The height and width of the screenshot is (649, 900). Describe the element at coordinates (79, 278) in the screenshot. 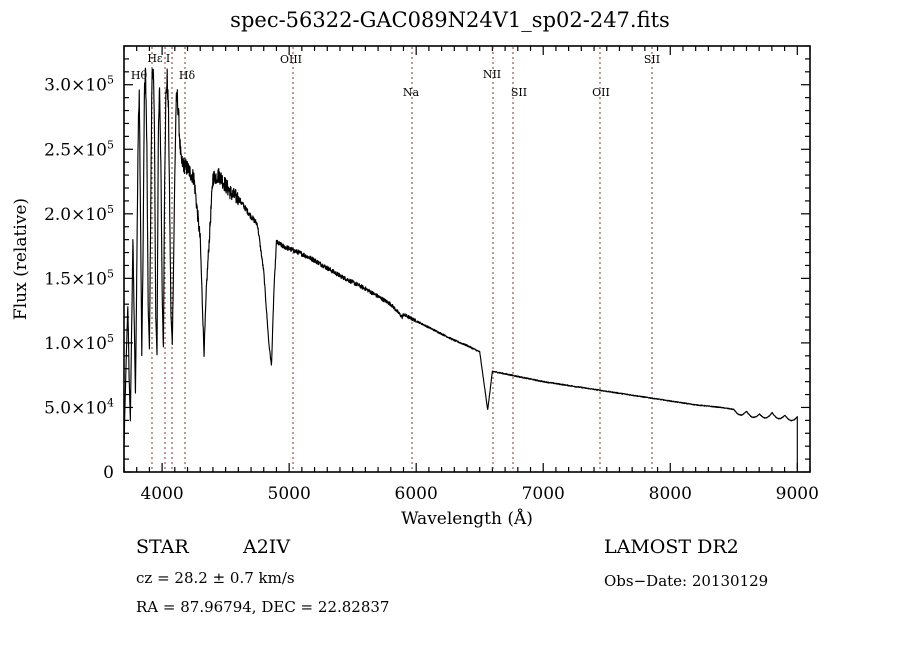

I see `y-tick-label: 1.5×10⁵` at that location.